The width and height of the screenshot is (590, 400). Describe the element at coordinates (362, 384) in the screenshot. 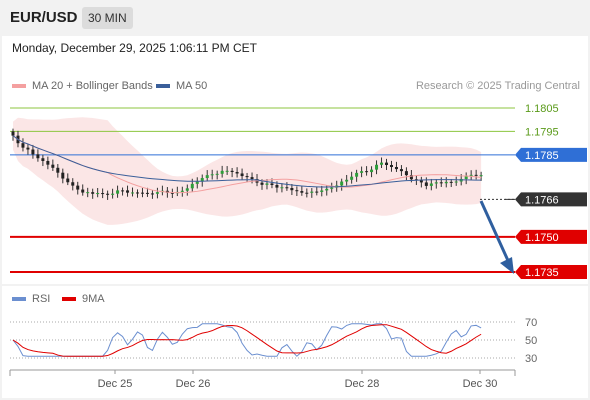

I see `x-label-dec28: Dec 28` at that location.